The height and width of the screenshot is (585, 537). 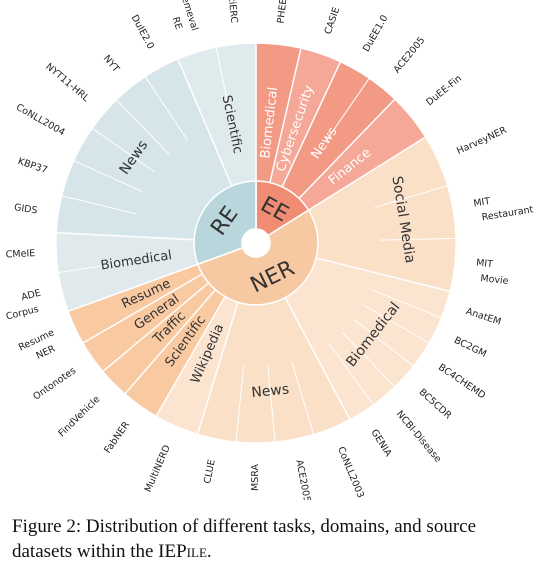 I want to click on caption-label: Figure 2:, so click(x=47, y=526).